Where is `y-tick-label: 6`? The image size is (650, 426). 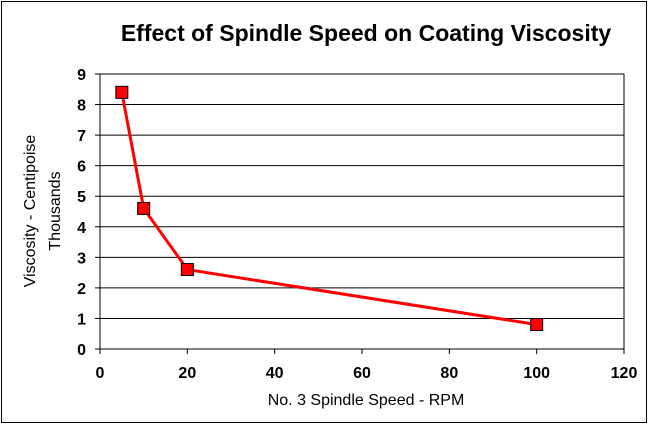 y-tick-label: 6 is located at coordinates (81, 167).